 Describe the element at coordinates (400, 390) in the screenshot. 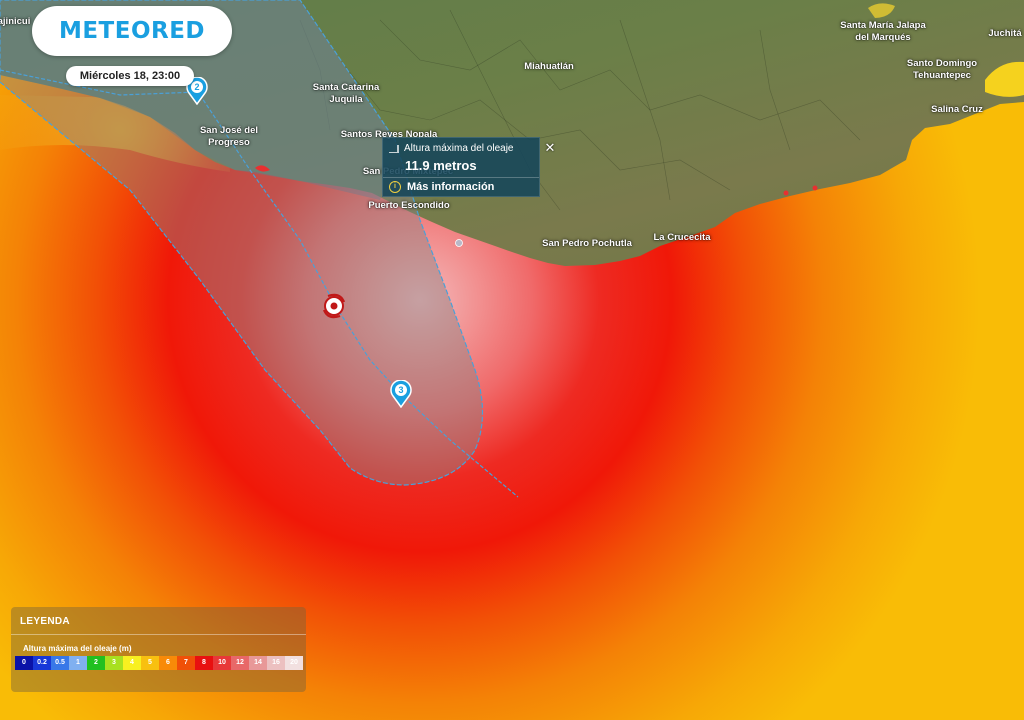

I see `marker-label: 3` at that location.